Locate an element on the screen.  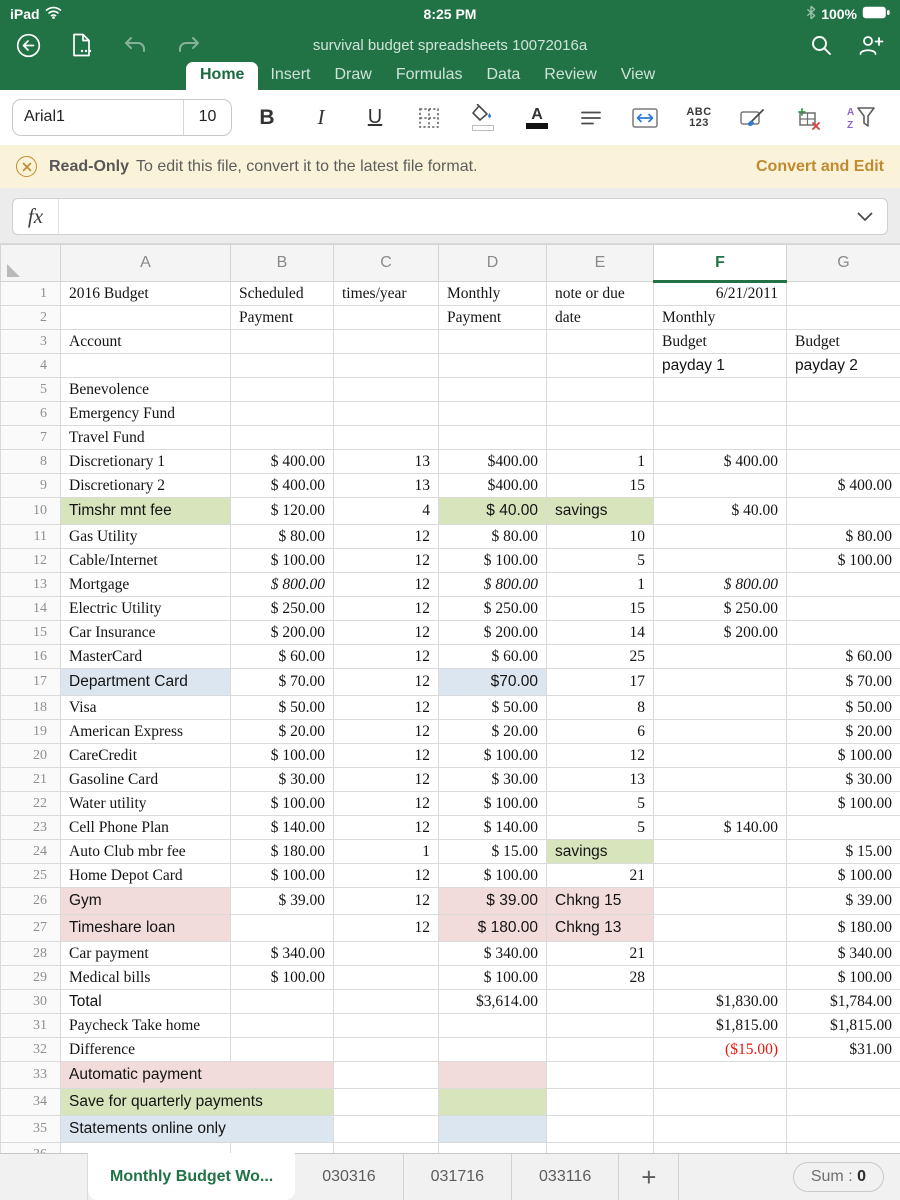
cell-C22: 12 is located at coordinates (386, 803).